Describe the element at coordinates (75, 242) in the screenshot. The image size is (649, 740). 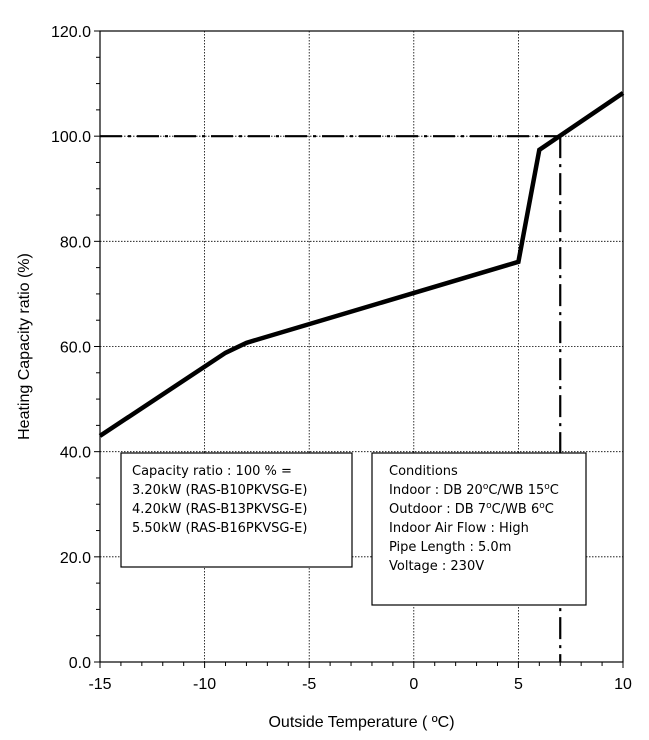
I see `y-tick-label: 80.0` at that location.